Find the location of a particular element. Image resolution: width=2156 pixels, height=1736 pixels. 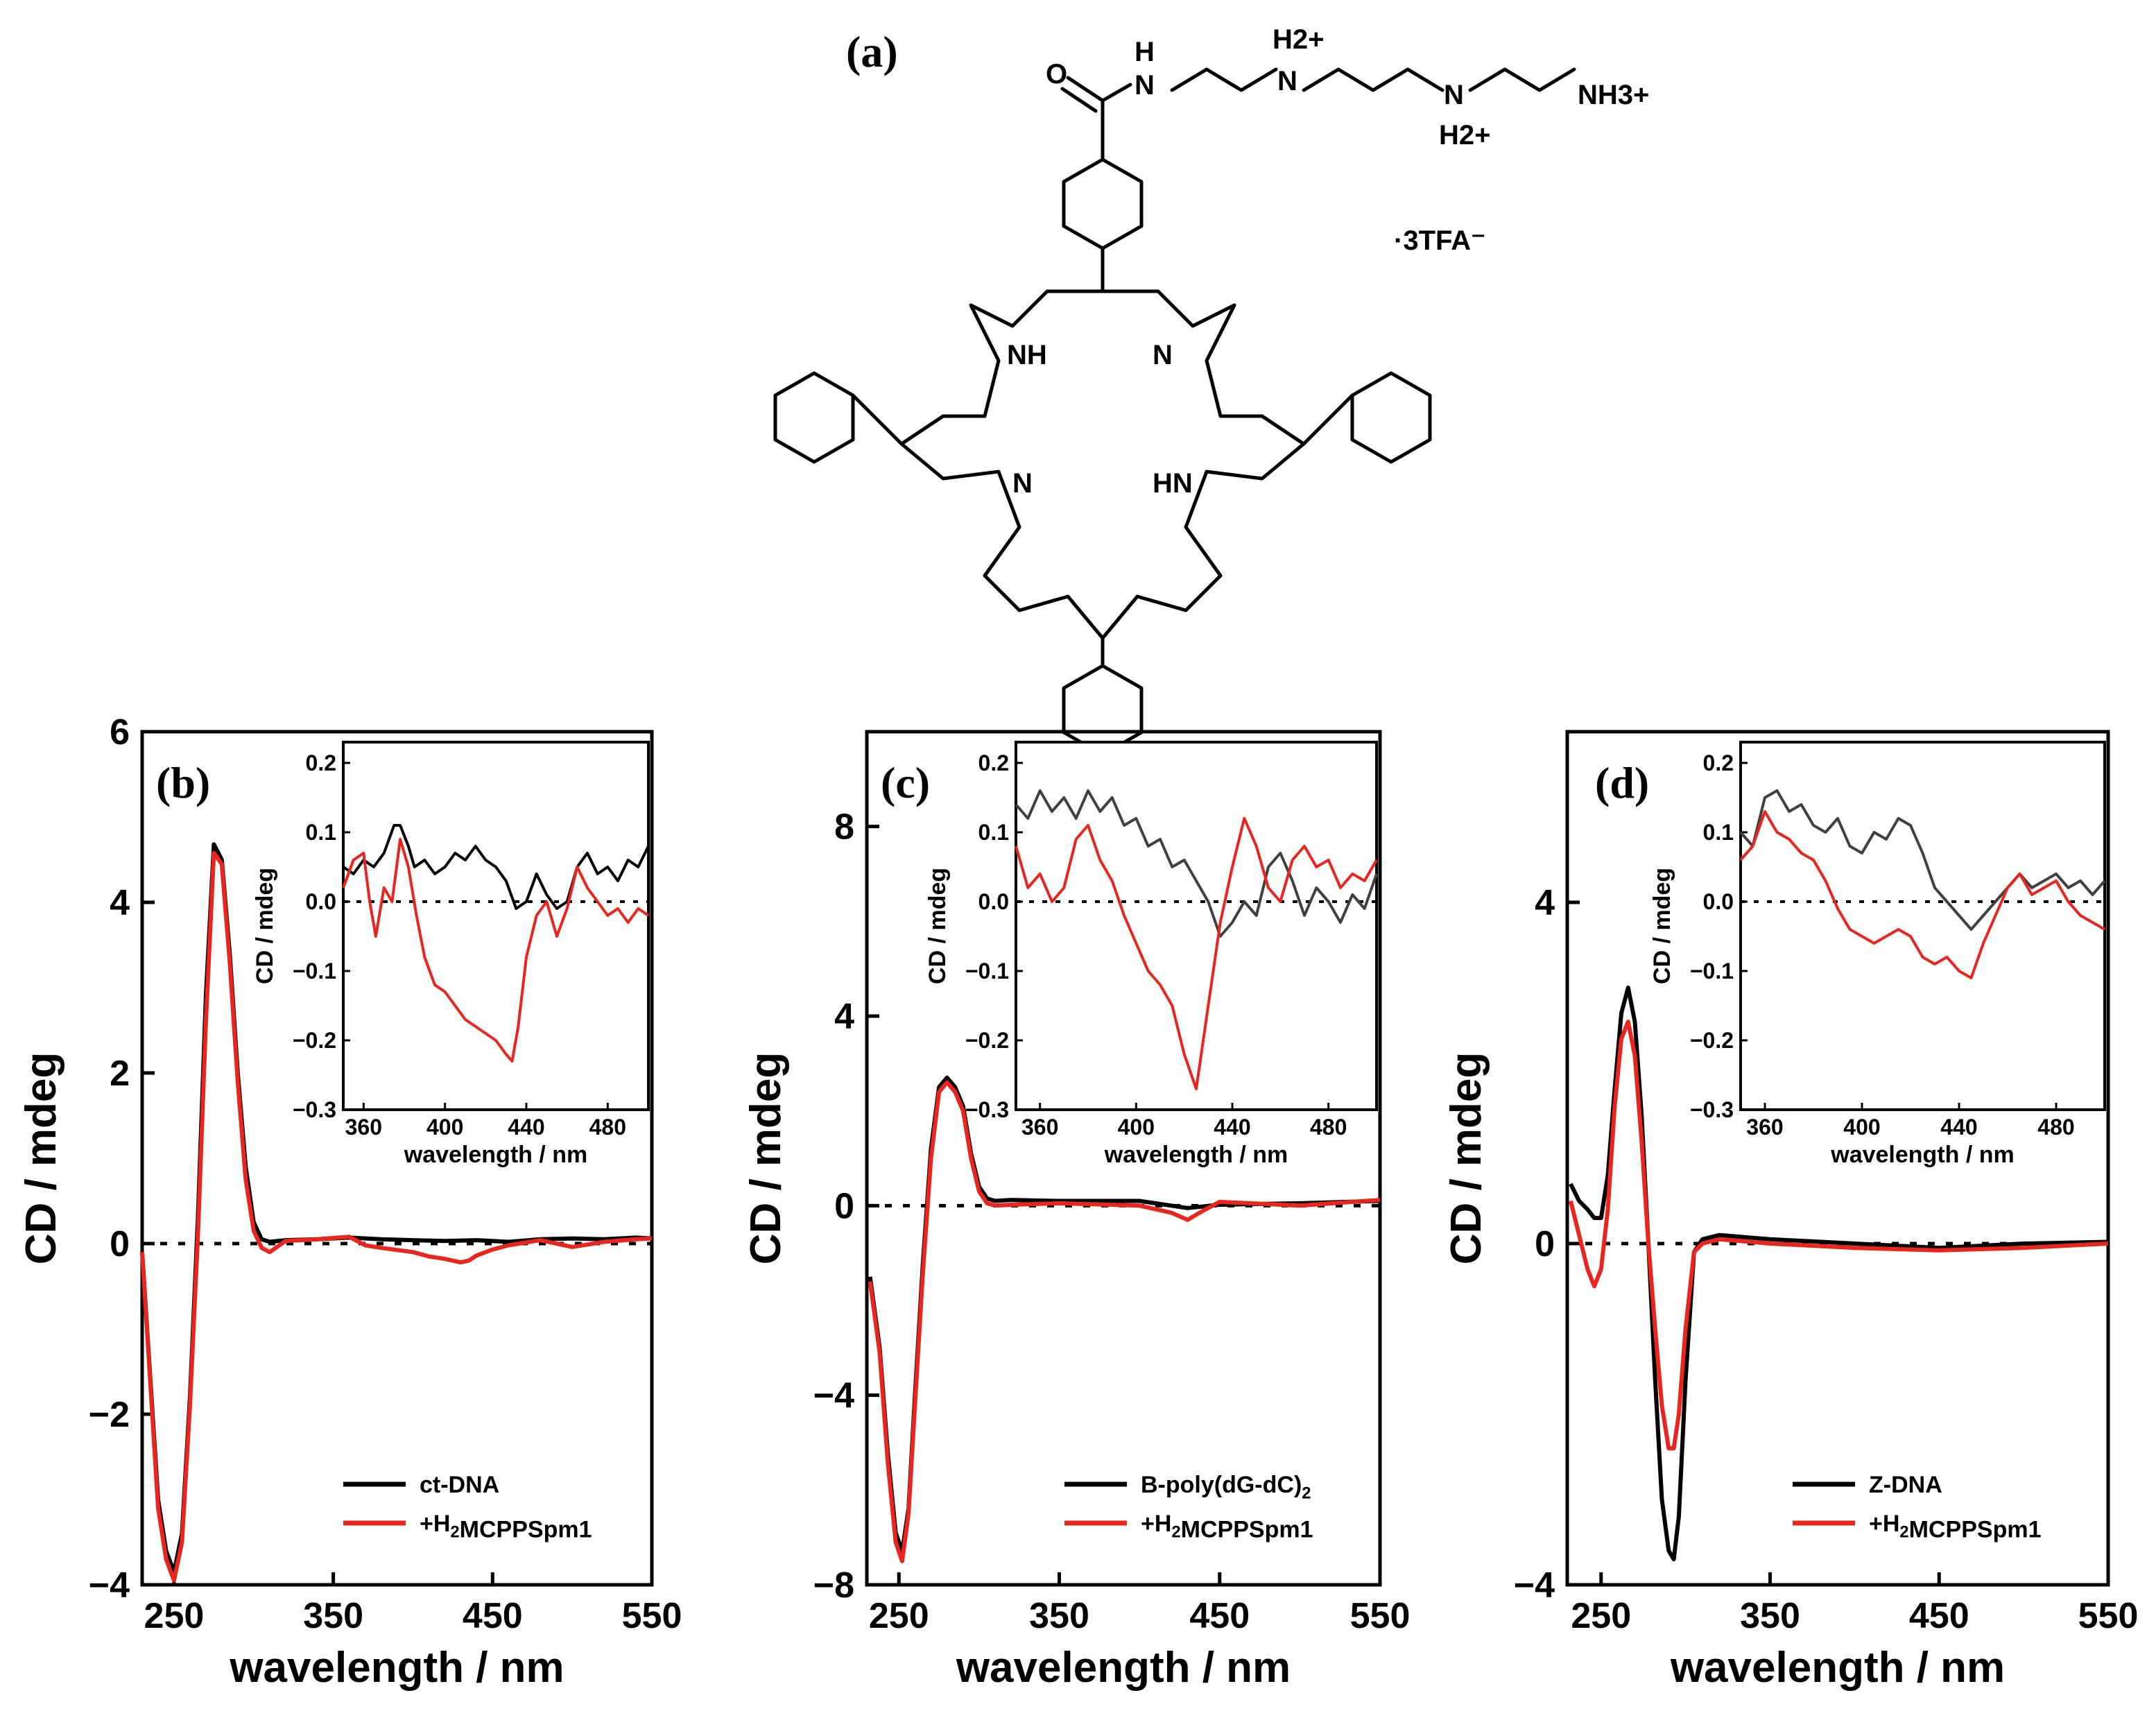

atom-h-amide: H is located at coordinates (1145, 52).